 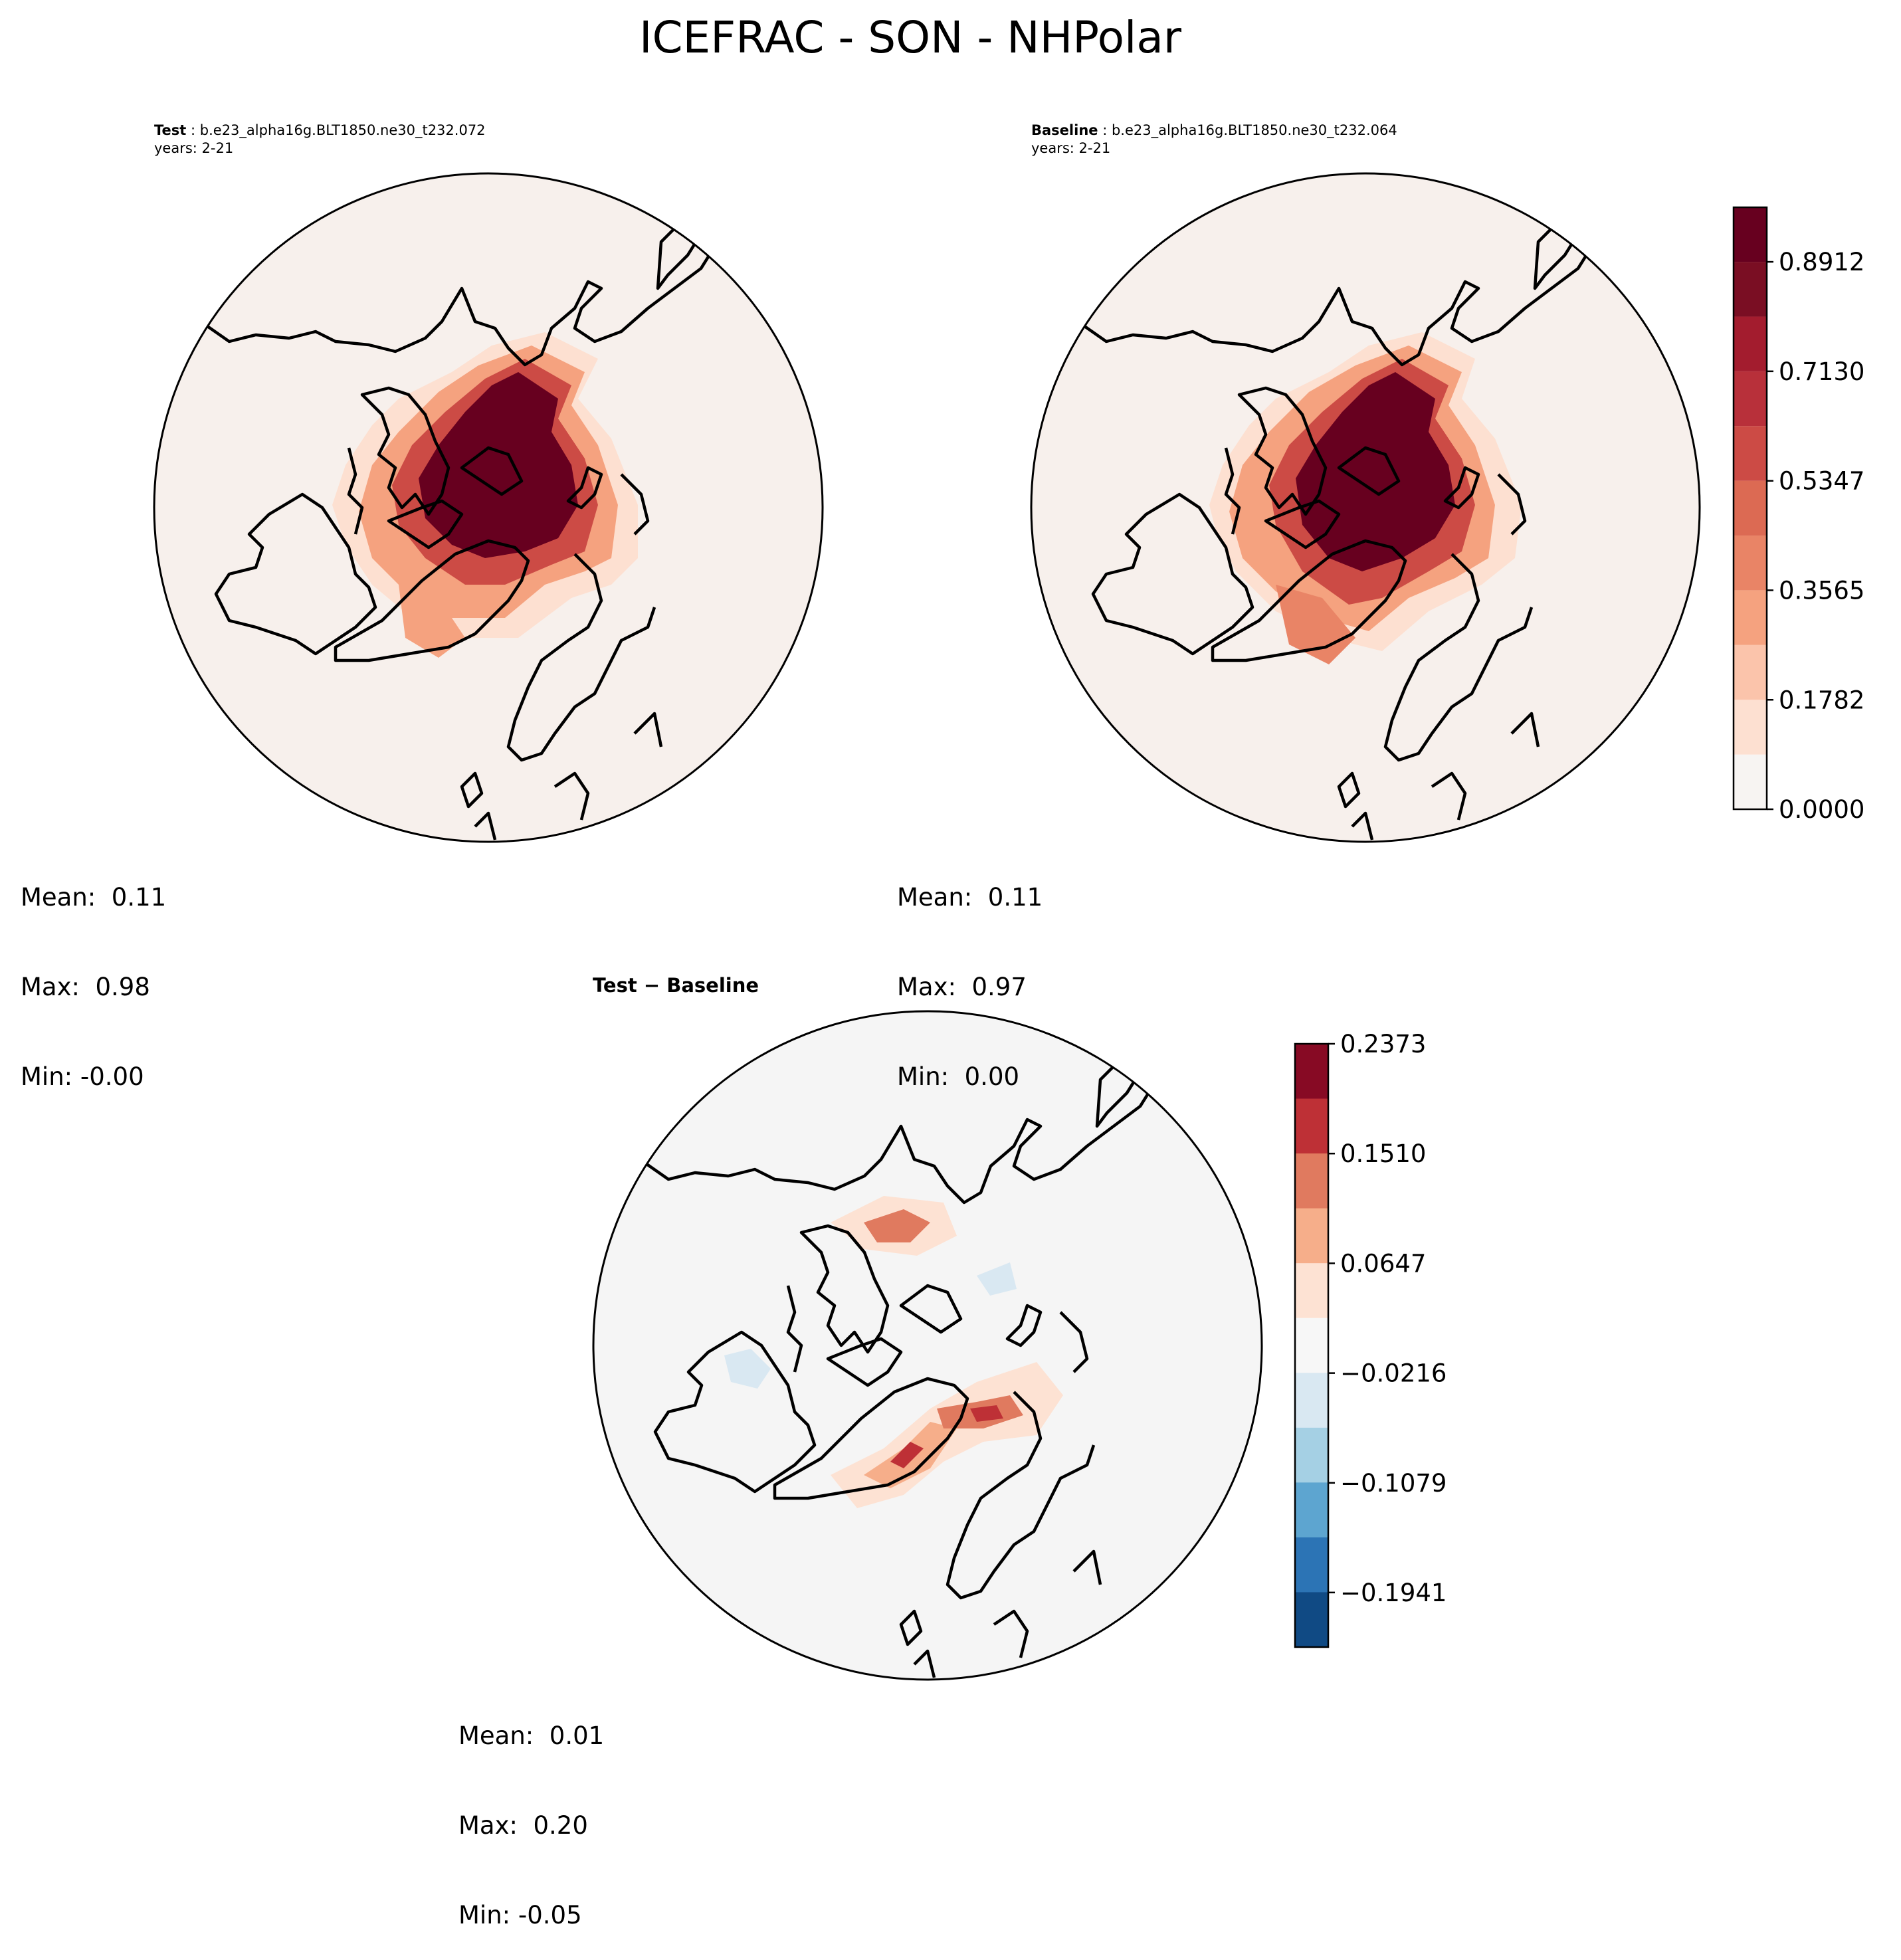 What do you see at coordinates (921, 1359) in the screenshot?
I see `difference-field` at bounding box center [921, 1359].